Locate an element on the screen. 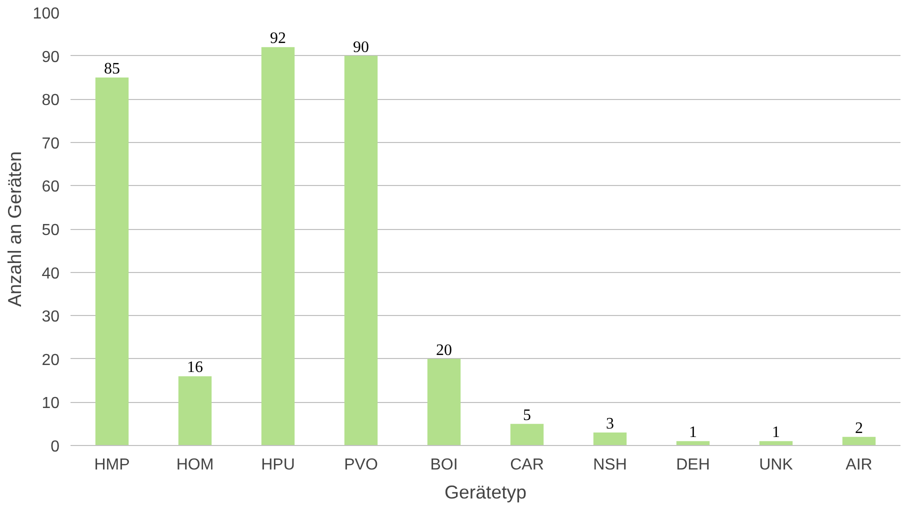 Image resolution: width=909 pixels, height=507 pixels. x-tick-label: HOM is located at coordinates (195, 465).